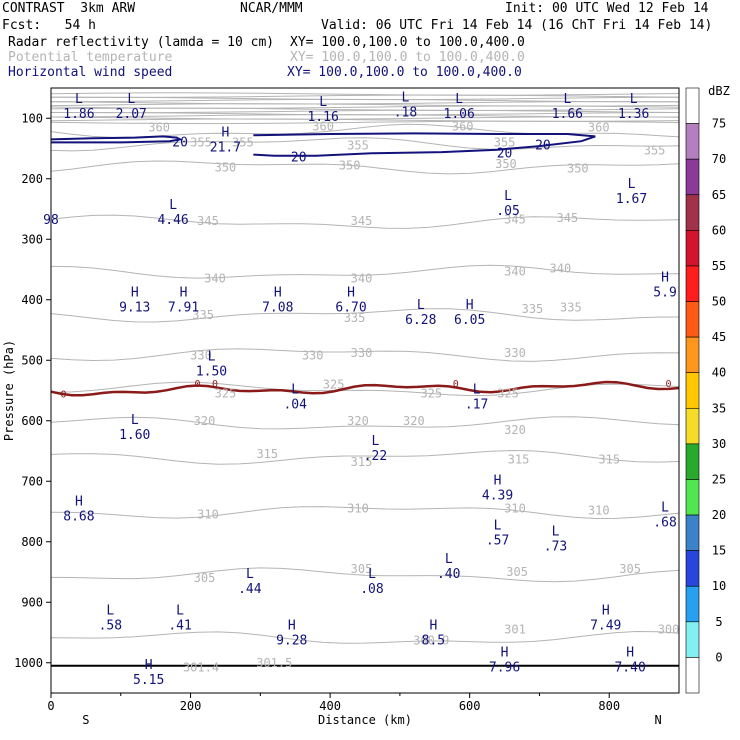 The width and height of the screenshot is (740, 740). What do you see at coordinates (719, 124) in the screenshot?
I see `colorbar-level: 75` at bounding box center [719, 124].